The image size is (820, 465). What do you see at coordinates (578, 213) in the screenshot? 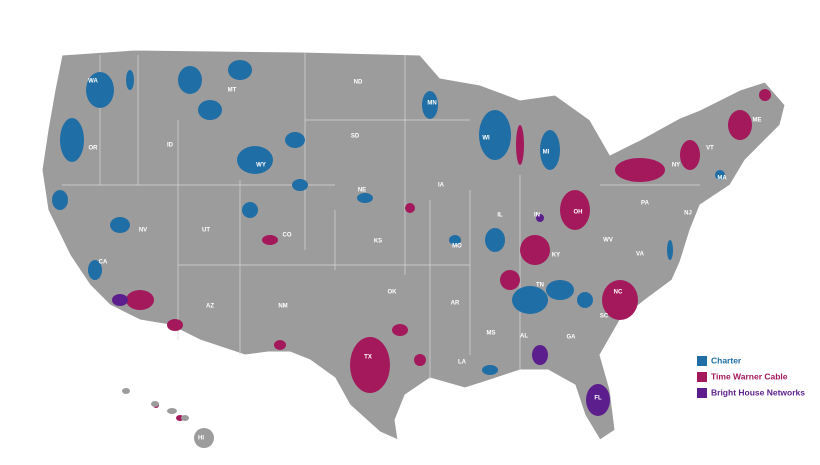
I see `state-label: OH` at bounding box center [578, 213].